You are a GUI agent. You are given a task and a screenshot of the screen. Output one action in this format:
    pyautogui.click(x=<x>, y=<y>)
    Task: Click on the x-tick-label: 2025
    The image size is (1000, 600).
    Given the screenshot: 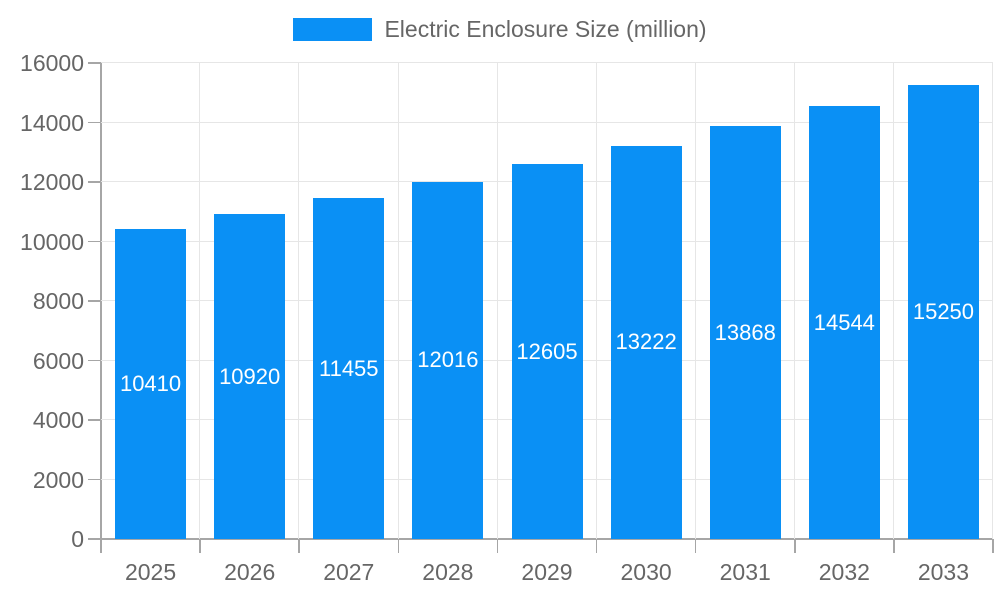 What is the action you would take?
    pyautogui.click(x=150, y=572)
    